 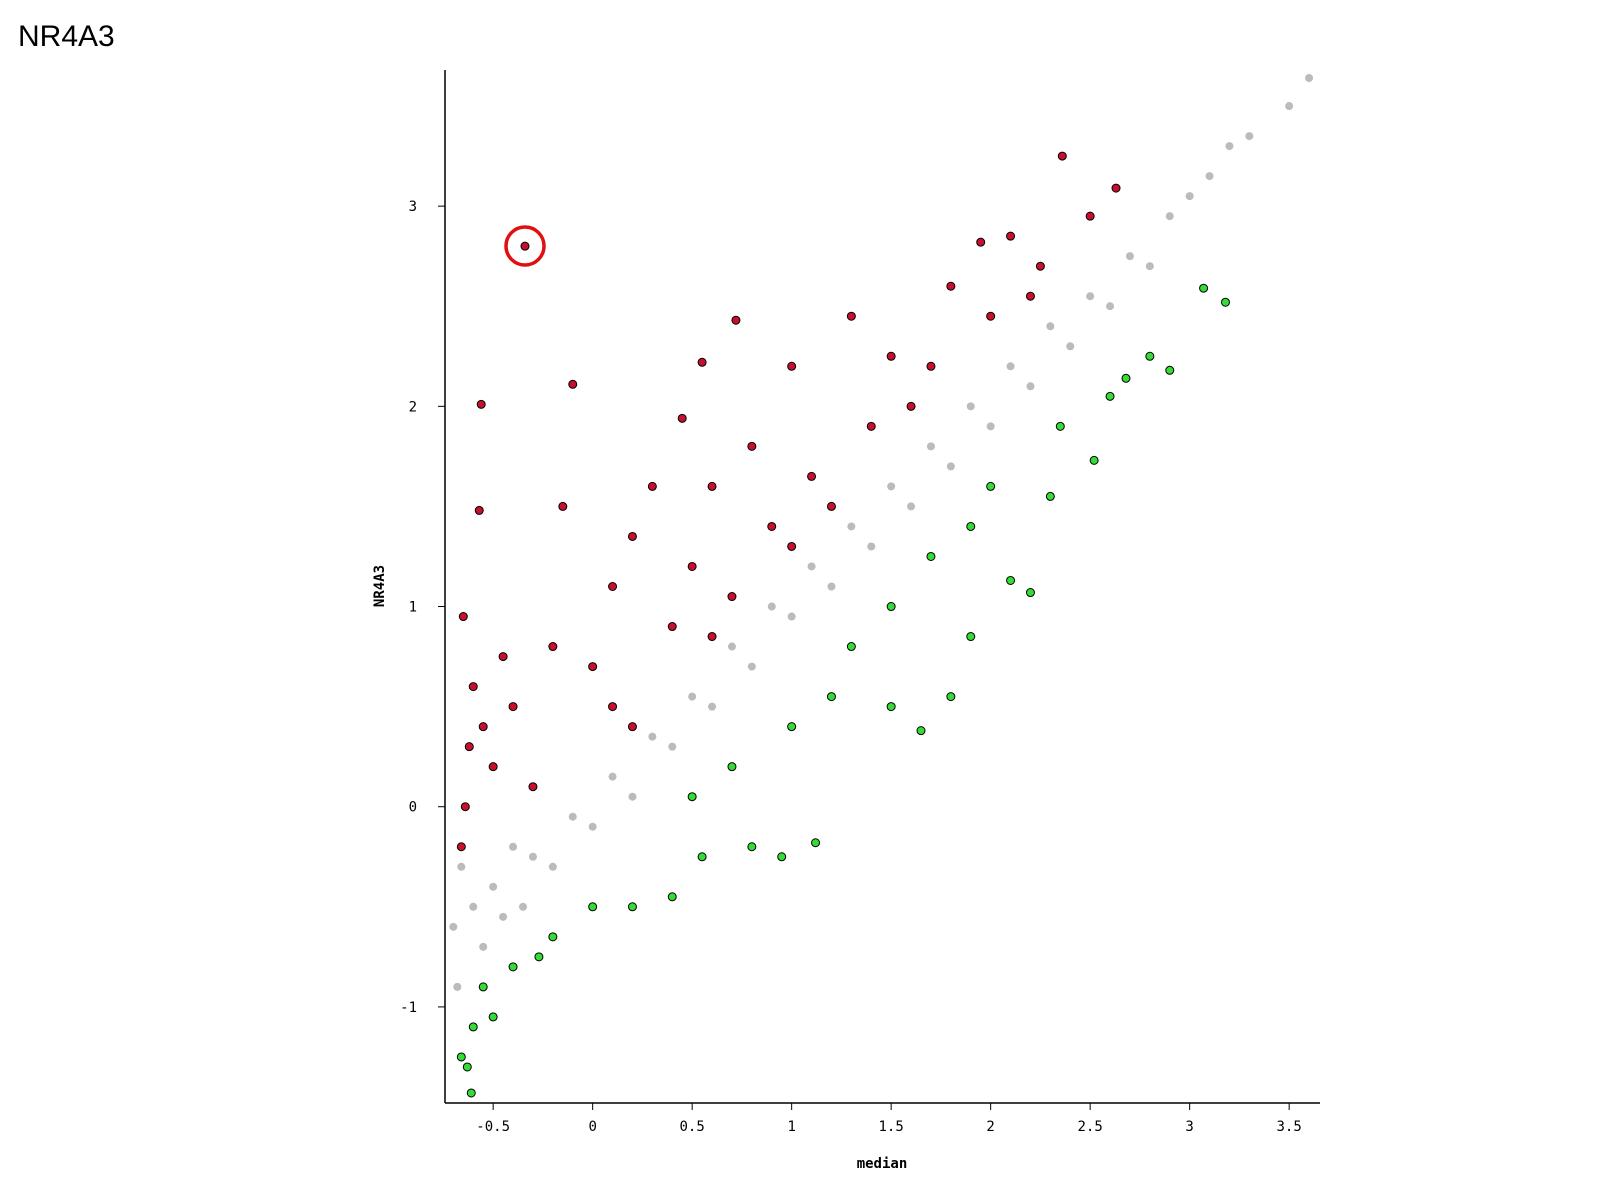 What do you see at coordinates (380, 586) in the screenshot?
I see `y-axis-label: NR4A3` at bounding box center [380, 586].